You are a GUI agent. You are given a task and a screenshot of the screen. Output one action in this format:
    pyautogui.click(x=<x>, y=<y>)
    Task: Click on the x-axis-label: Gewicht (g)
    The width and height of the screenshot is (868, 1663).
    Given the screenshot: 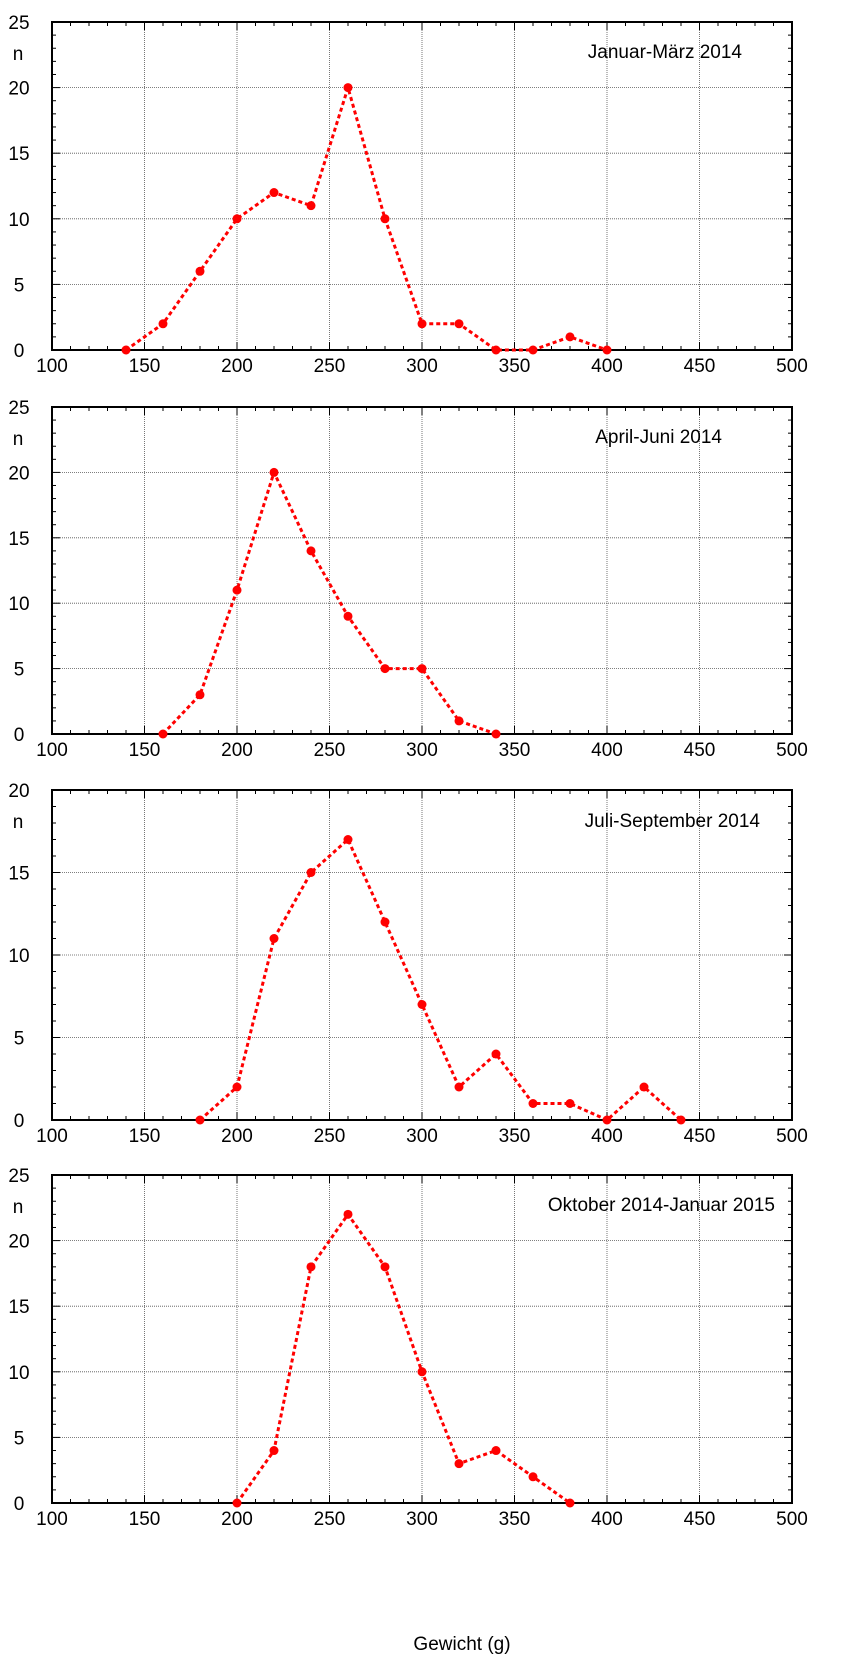 What is the action you would take?
    pyautogui.click(x=461, y=1644)
    